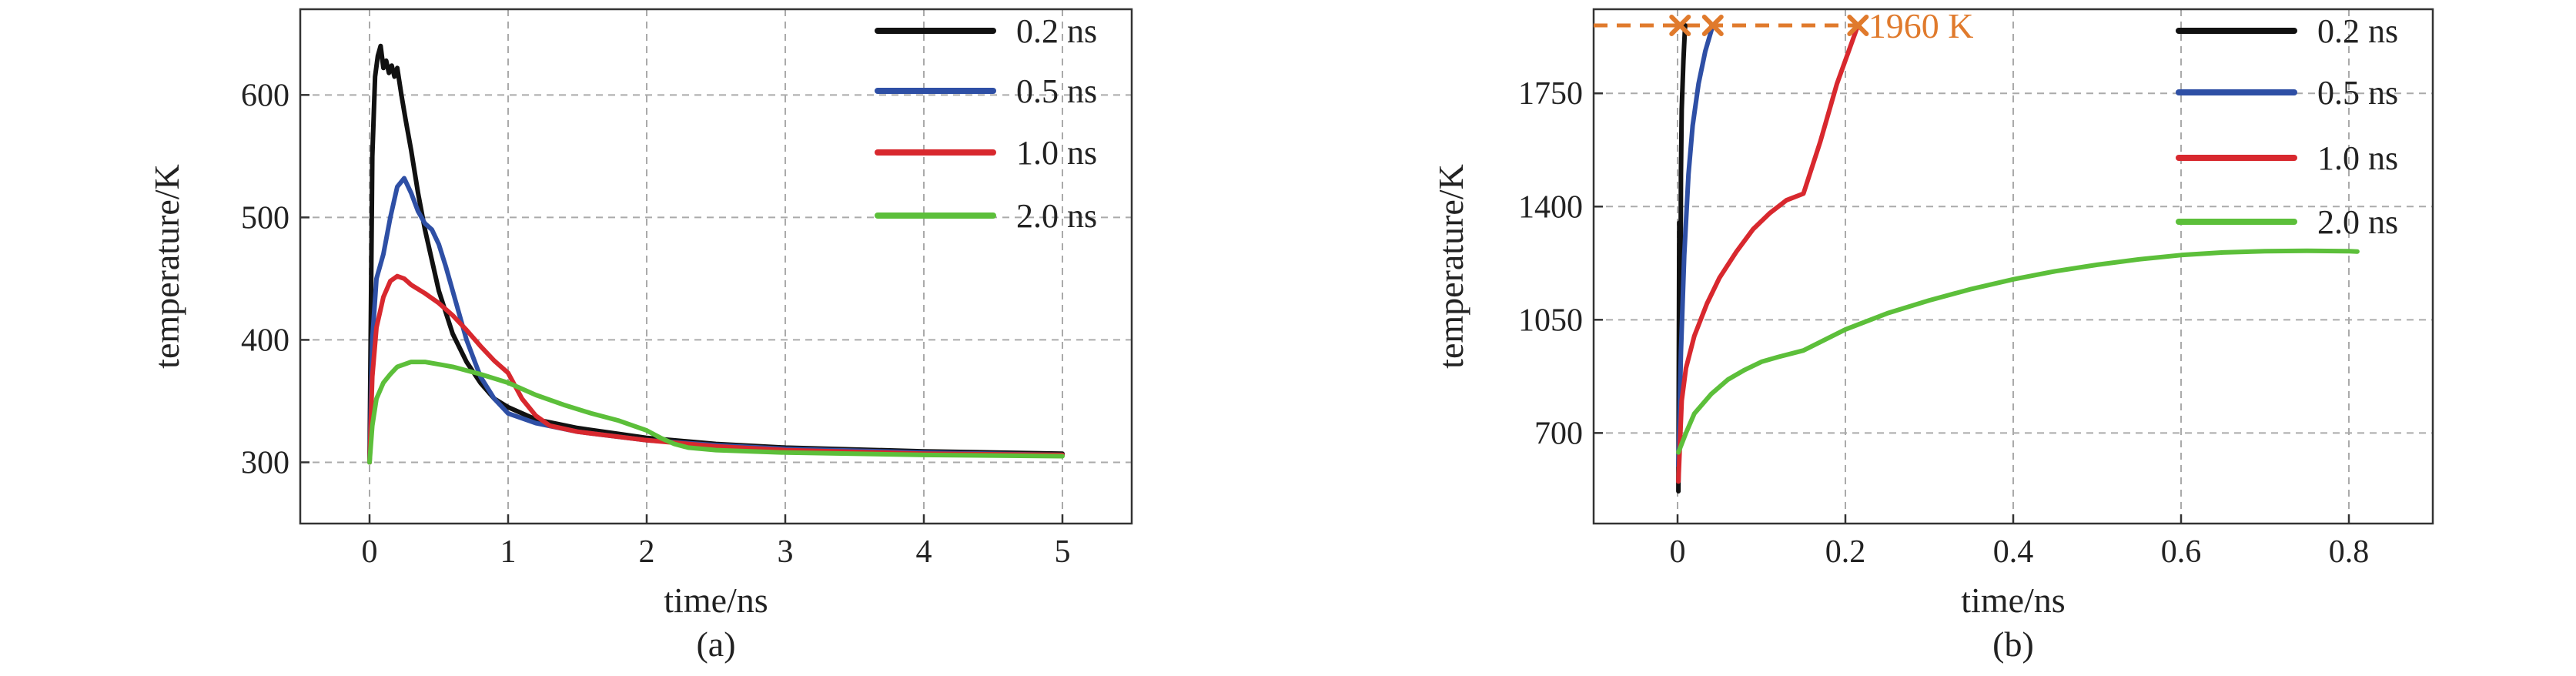 This screenshot has height=676, width=2576. Describe the element at coordinates (1921, 25) in the screenshot. I see `threshold-label: 1960 K` at that location.